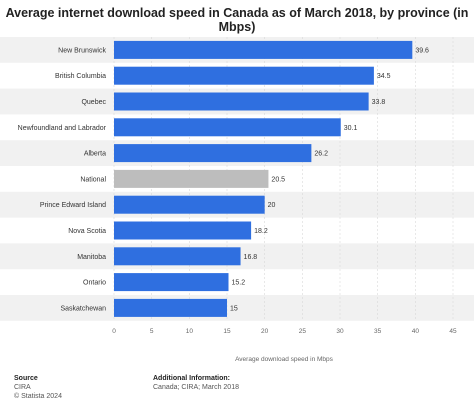  I want to click on category-label: Nova Scotia, so click(87, 231).